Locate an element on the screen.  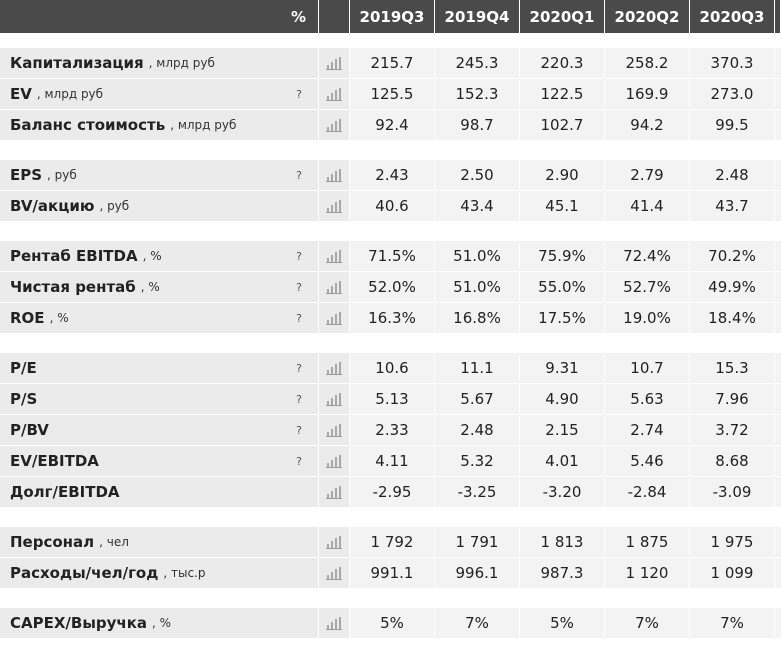
metric-unit: , чел is located at coordinates (114, 542).